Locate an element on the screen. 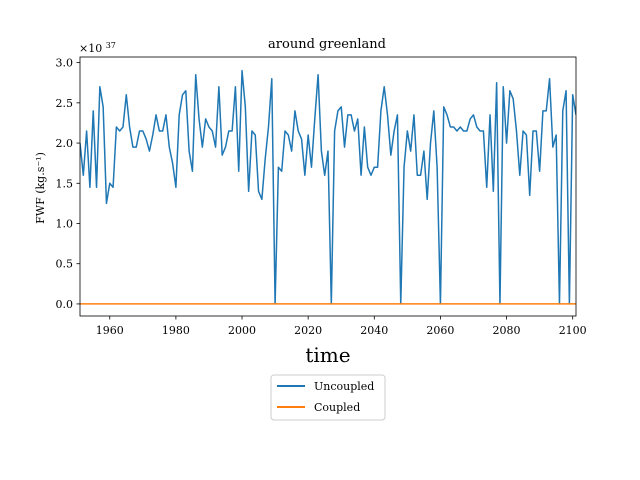  x-tick-label: 2040 is located at coordinates (374, 330).